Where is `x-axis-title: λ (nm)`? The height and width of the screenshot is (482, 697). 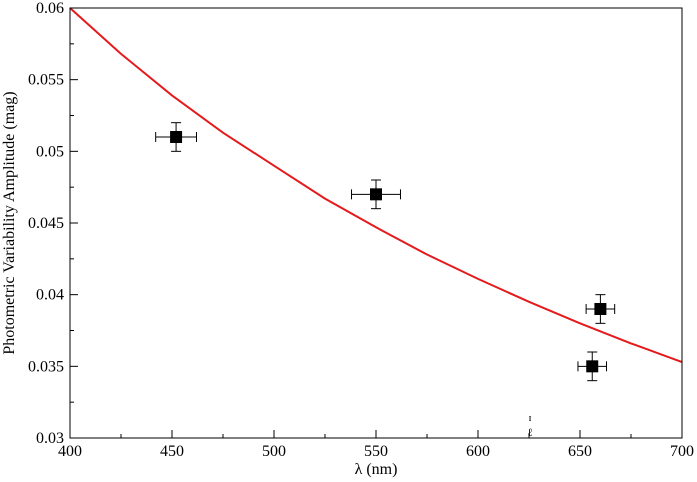 x-axis-title: λ (nm) is located at coordinates (376, 469).